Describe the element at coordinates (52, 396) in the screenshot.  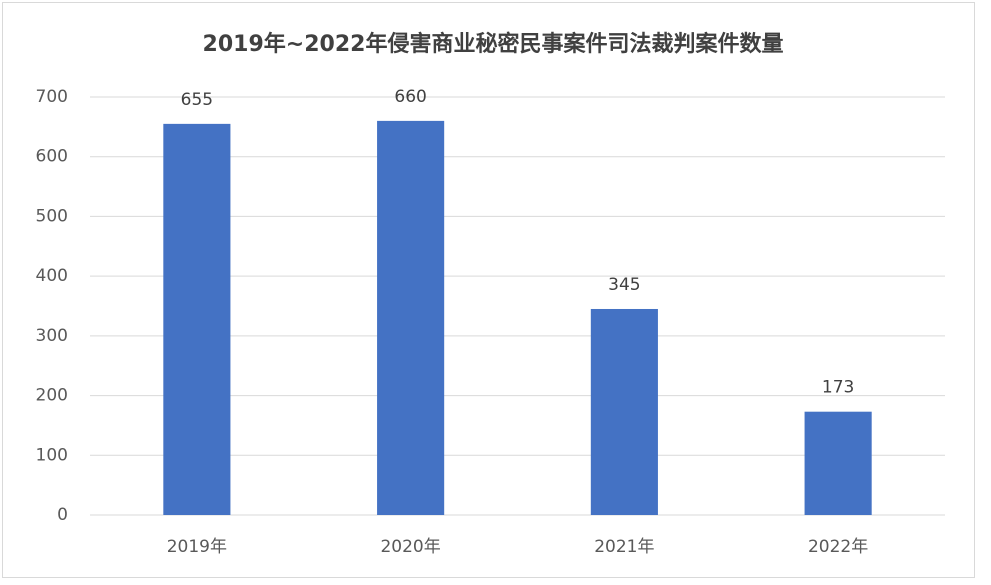
I see `y-tick-label: 200` at that location.